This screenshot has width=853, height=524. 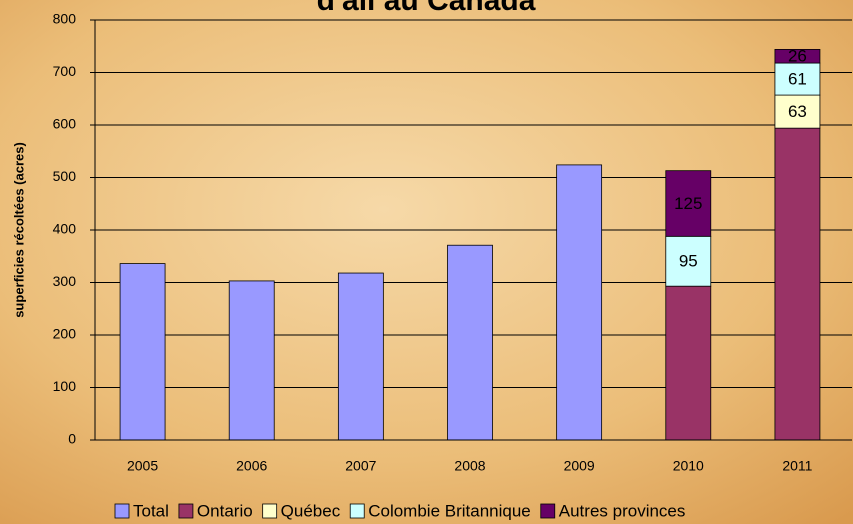 I want to click on legend-label: Ontario, so click(x=225, y=510).